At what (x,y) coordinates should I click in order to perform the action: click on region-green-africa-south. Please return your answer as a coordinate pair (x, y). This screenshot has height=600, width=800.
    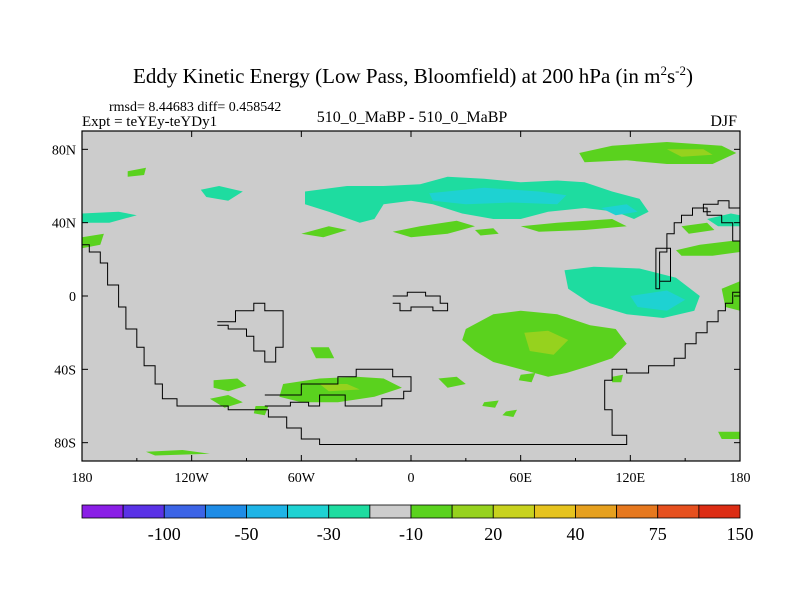
    Looking at the image, I should click on (452, 382).